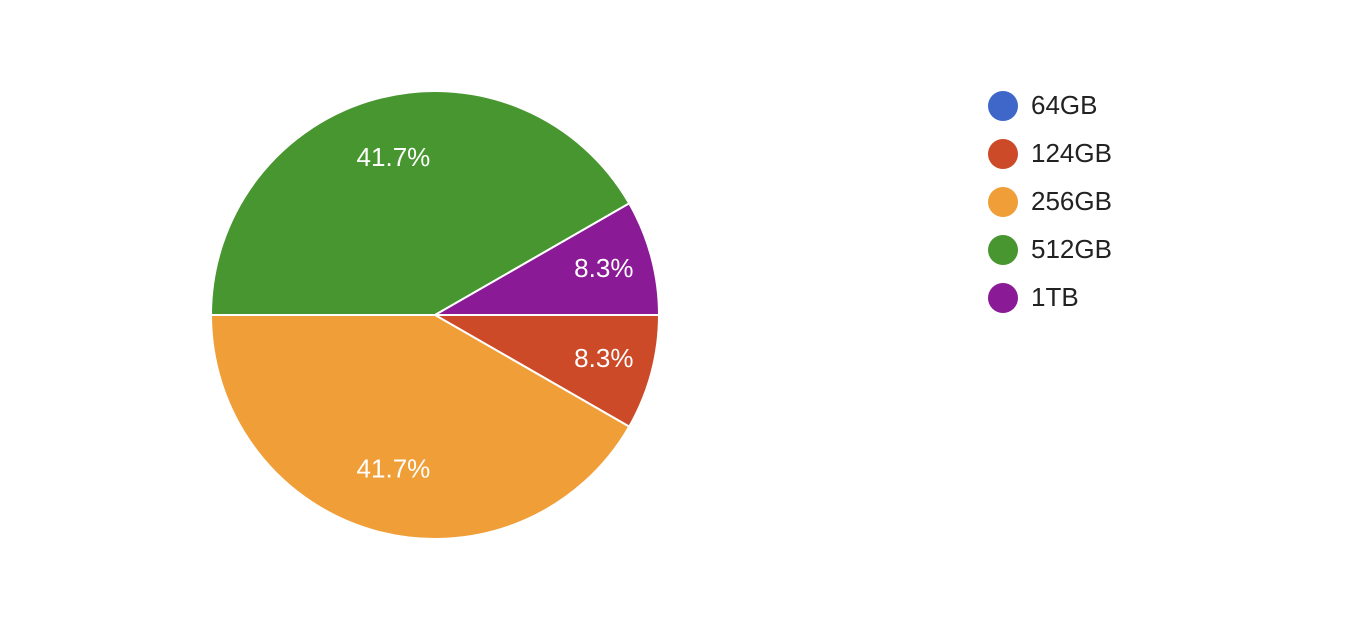  I want to click on legend-label: 256GB, so click(1071, 201).